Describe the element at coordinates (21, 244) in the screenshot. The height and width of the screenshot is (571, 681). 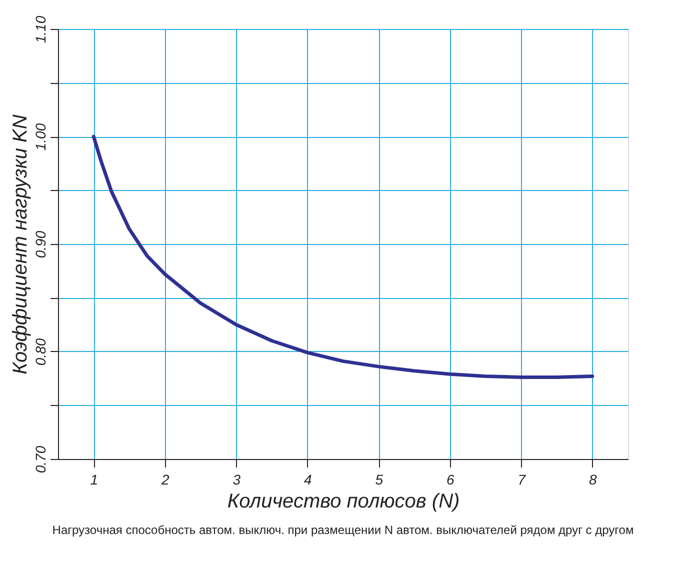
I see `y-axis-title: Коэффициент нагрузки KN` at that location.